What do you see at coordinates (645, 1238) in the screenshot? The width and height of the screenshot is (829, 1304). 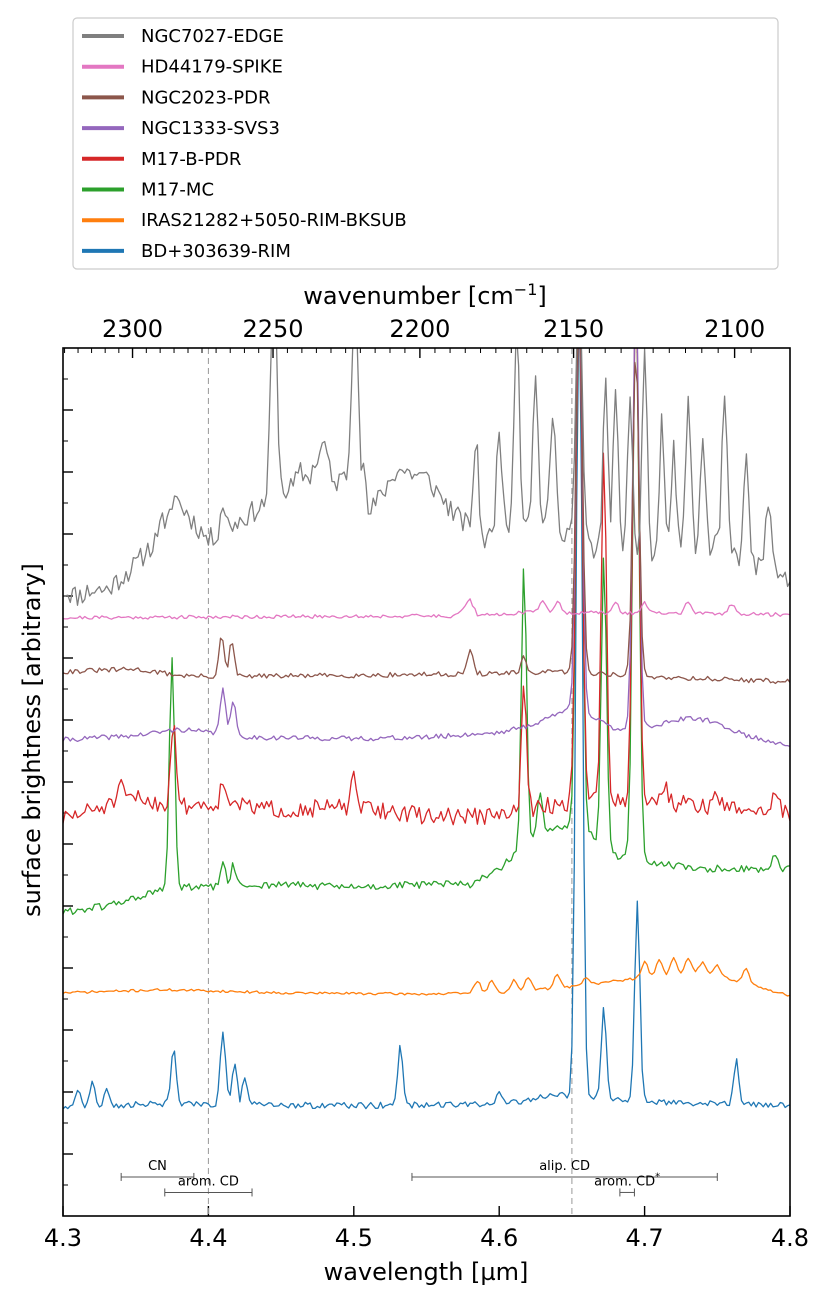 I see `x-tick-label: 4.7` at bounding box center [645, 1238].